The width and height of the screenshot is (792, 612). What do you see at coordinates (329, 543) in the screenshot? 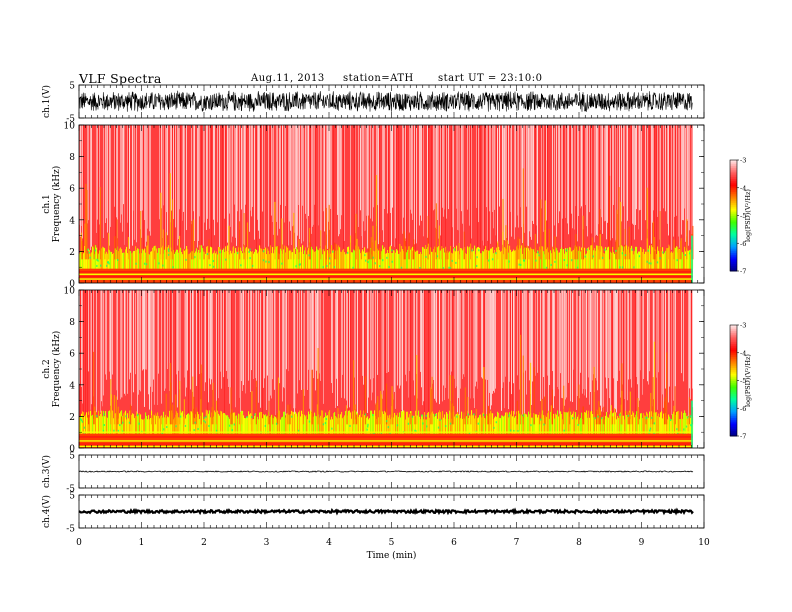
I see `x-tick-label: 4` at bounding box center [329, 543].